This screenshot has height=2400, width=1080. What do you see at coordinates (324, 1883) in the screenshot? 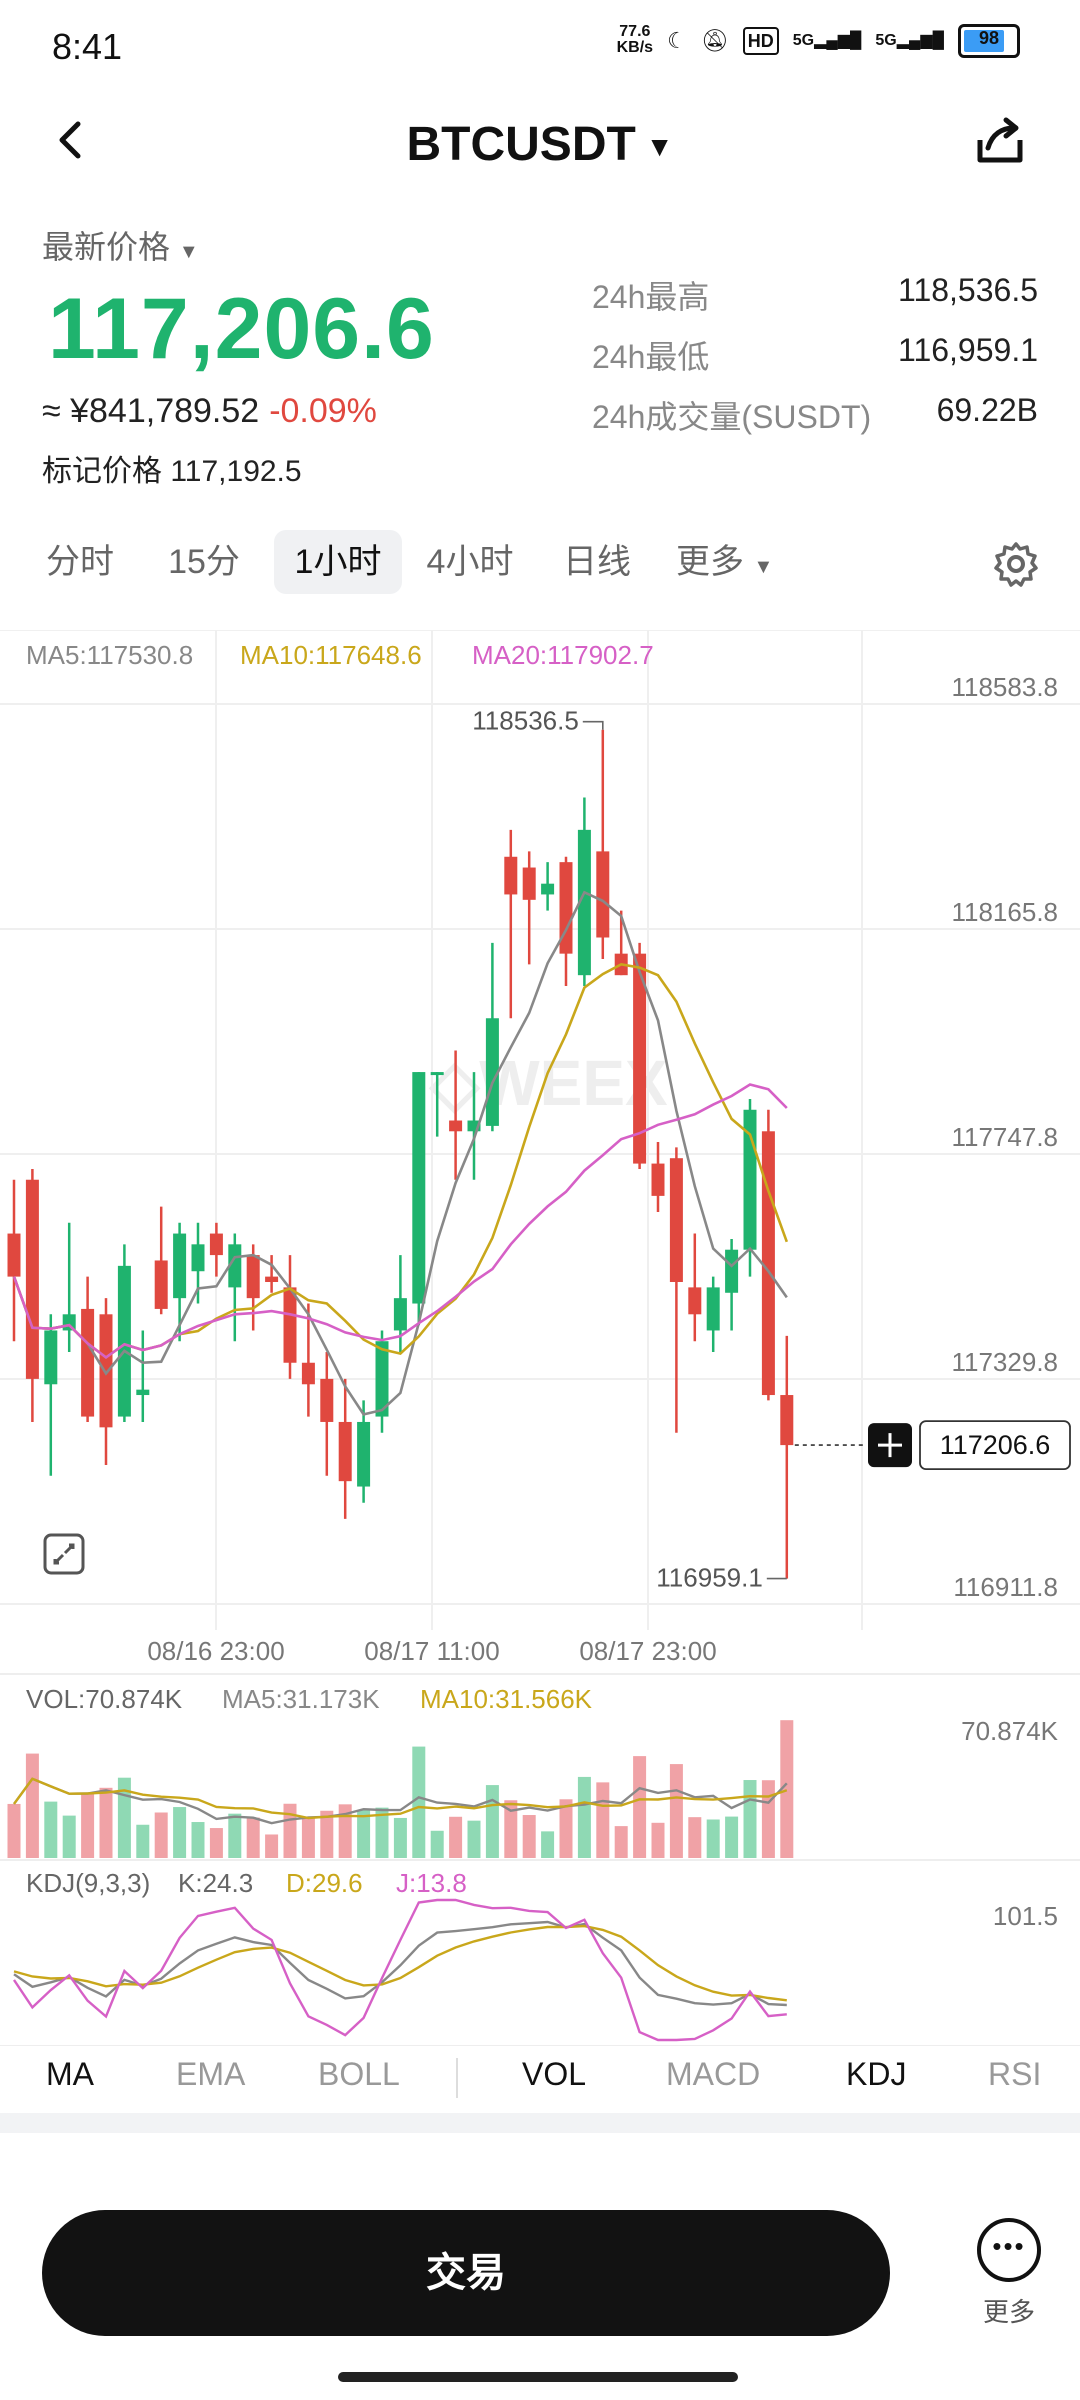
I see `kdj-legend-d: D:29.6` at bounding box center [324, 1883].